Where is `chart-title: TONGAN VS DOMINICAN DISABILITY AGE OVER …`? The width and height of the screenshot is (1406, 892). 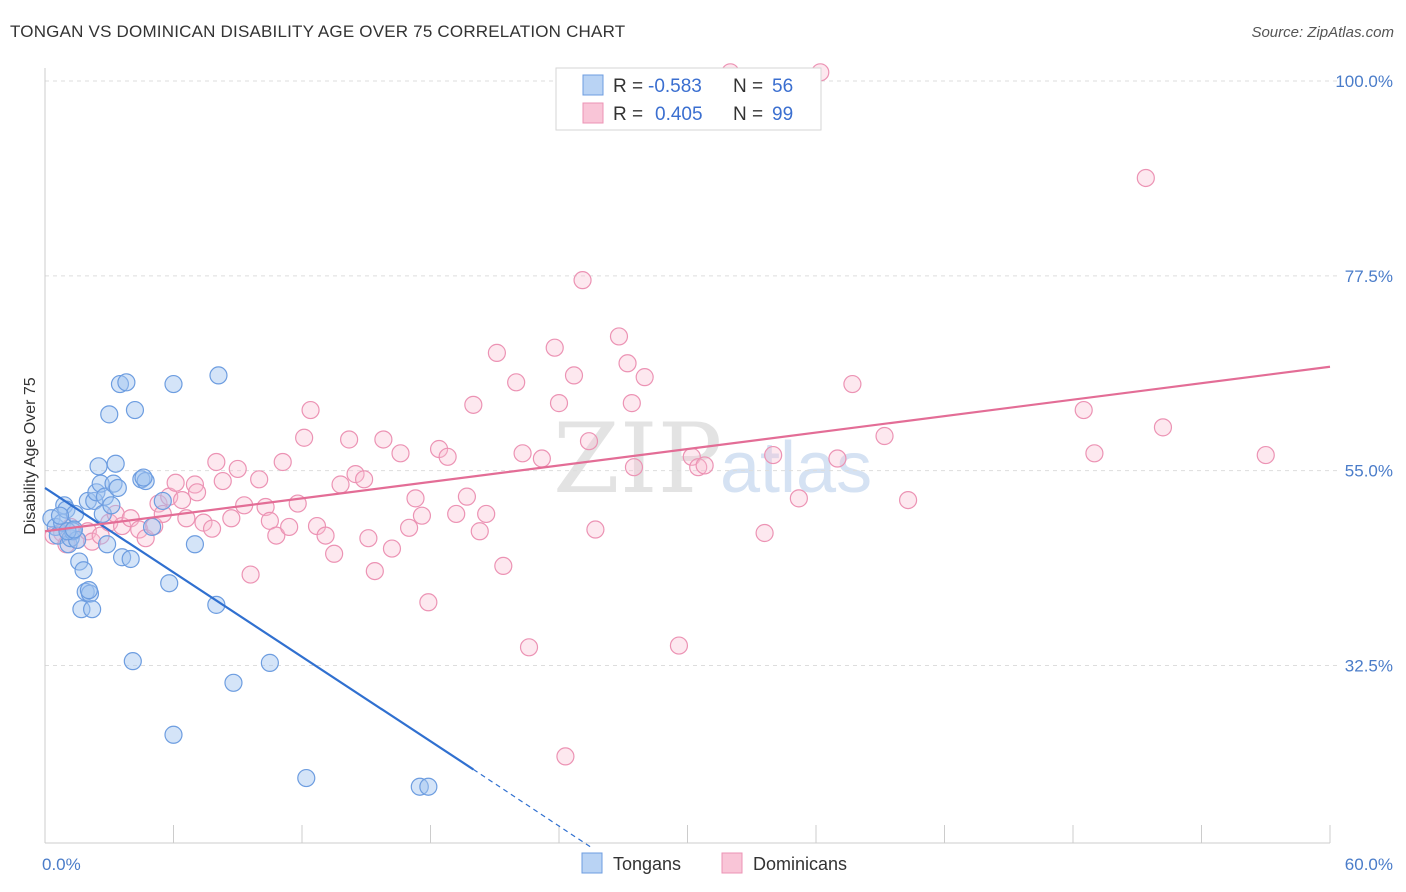
chart-title: TONGAN VS DOMINICAN DISABILITY AGE OVER … is located at coordinates (318, 31).